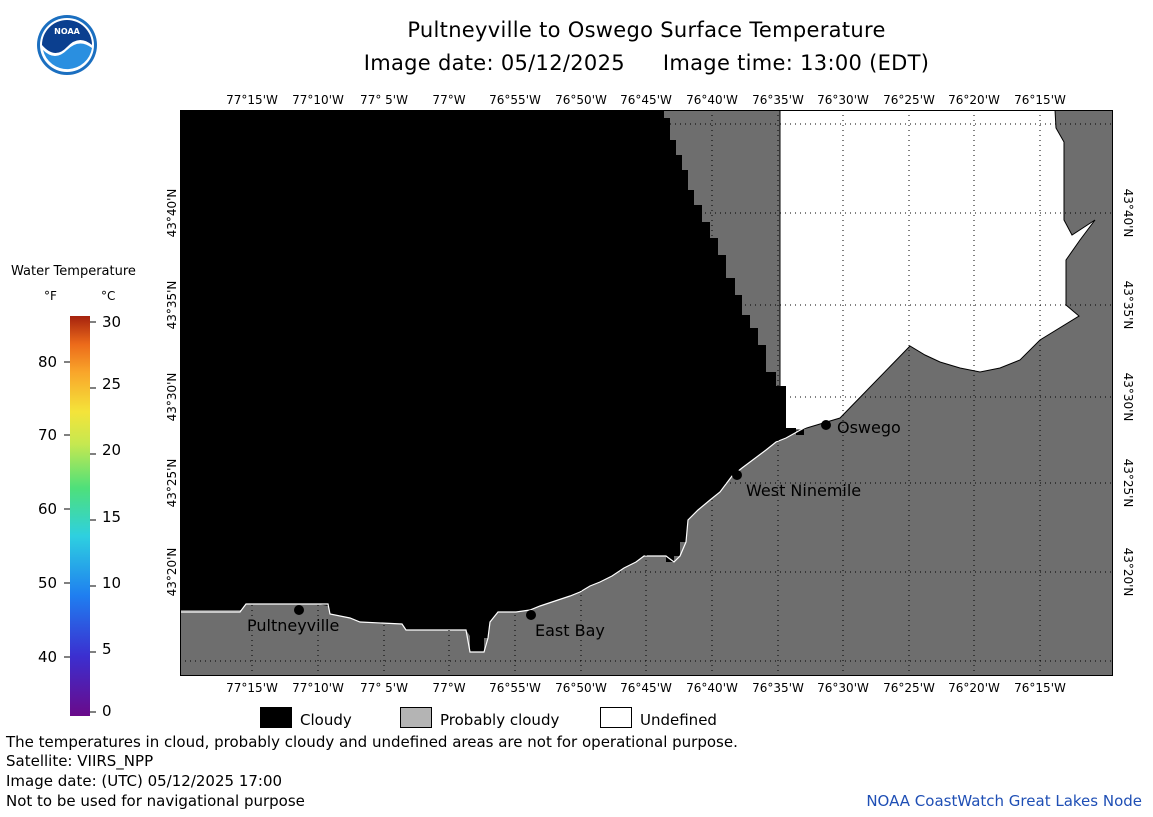 The image size is (1153, 817). What do you see at coordinates (108, 296) in the screenshot?
I see `unit-celsius: °C` at bounding box center [108, 296].